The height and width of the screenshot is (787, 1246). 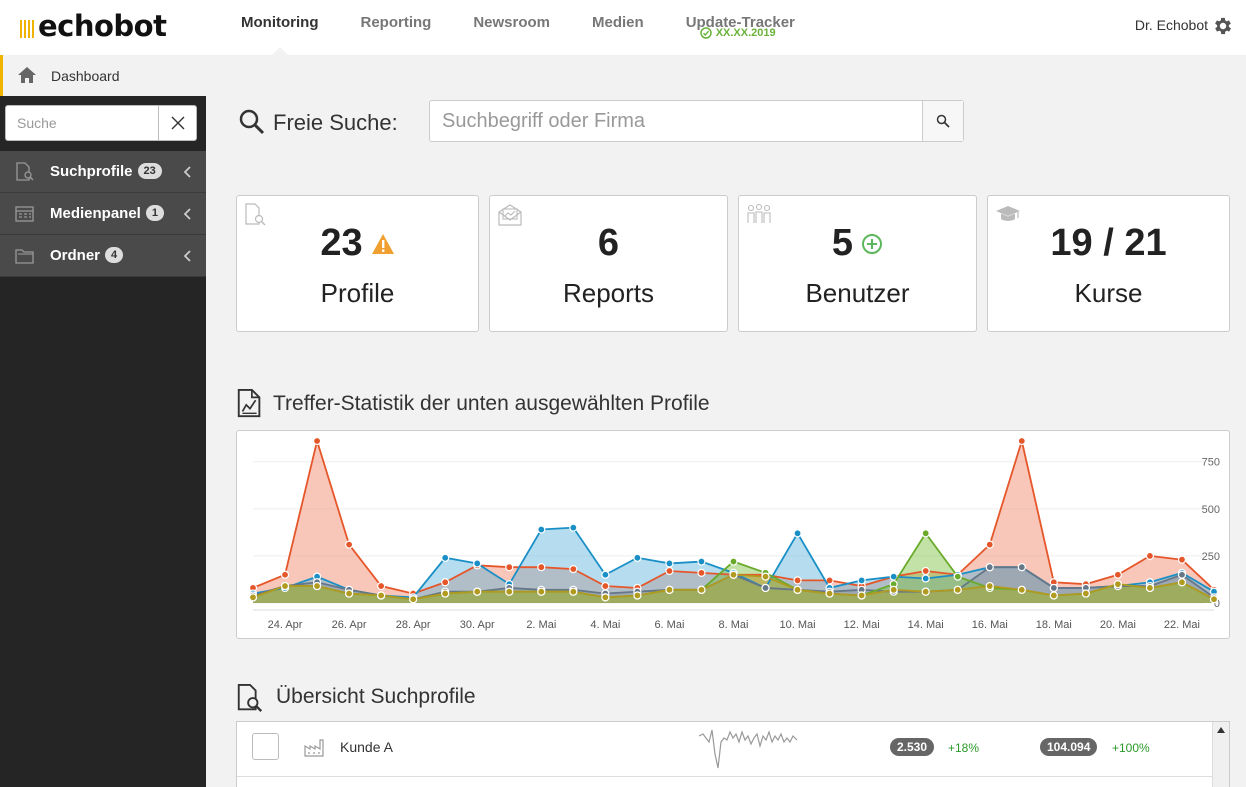 What do you see at coordinates (872, 244) in the screenshot?
I see `add-user-button` at bounding box center [872, 244].